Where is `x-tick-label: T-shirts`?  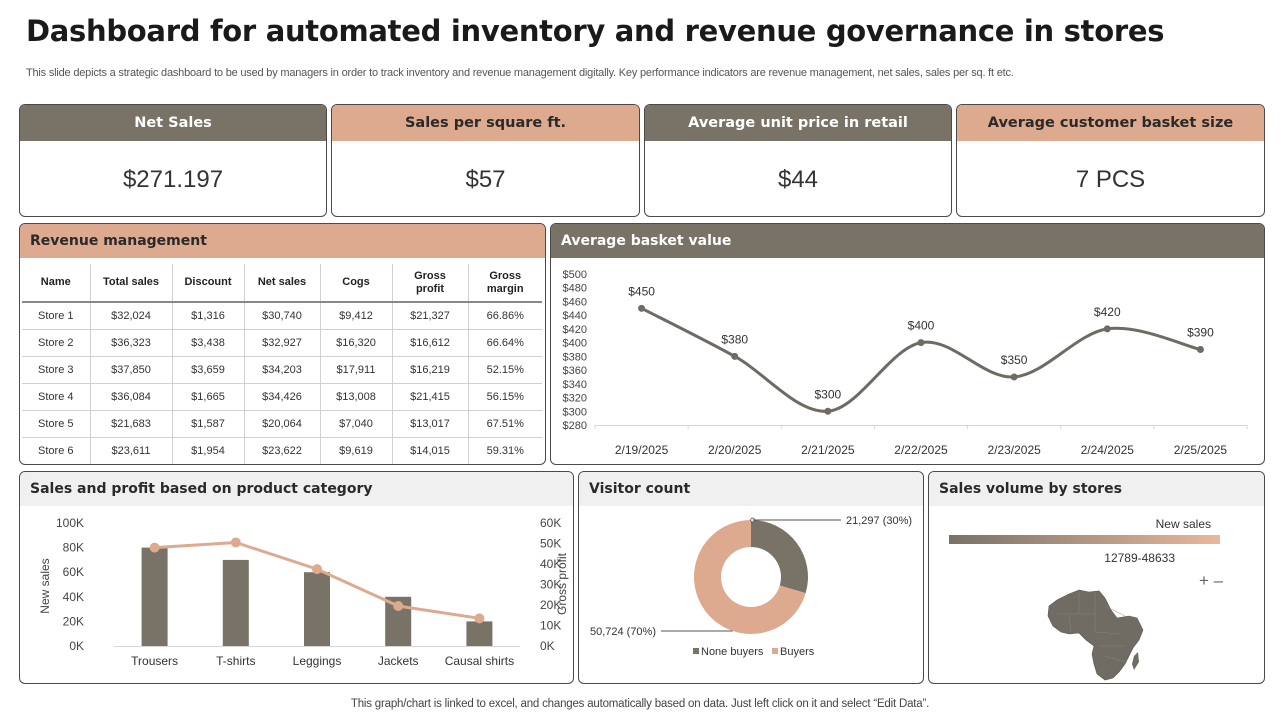
x-tick-label: T-shirts is located at coordinates (235, 661).